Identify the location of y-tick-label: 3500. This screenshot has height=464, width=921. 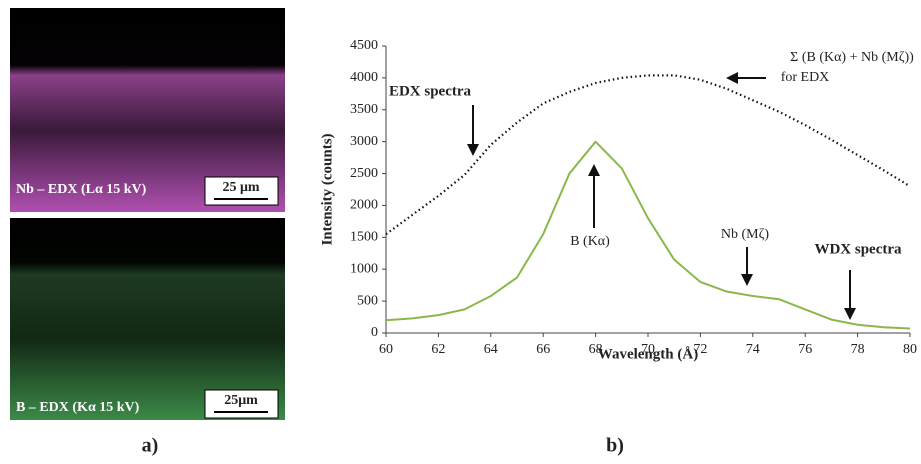
(364, 109).